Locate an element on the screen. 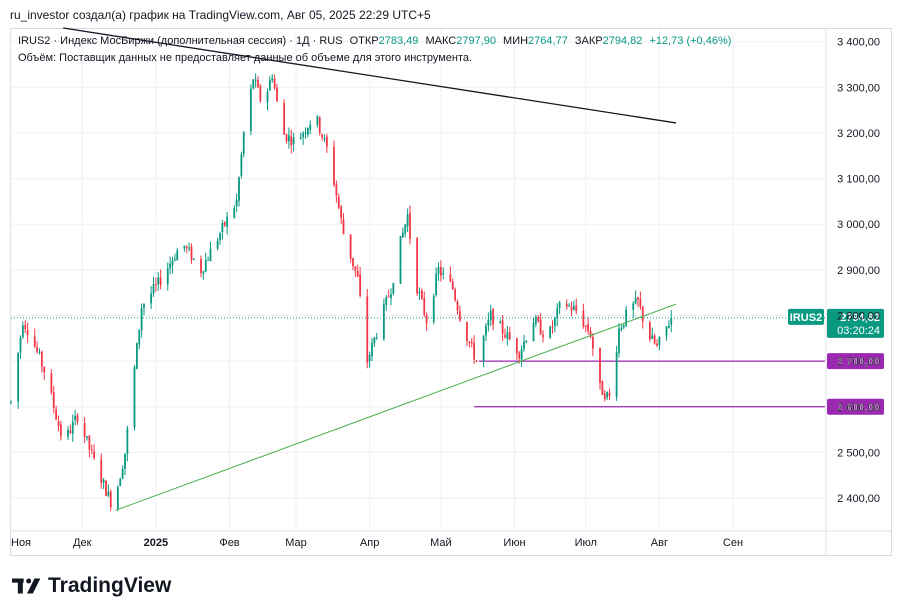  tradingview-brand: TradingView is located at coordinates (91, 586).